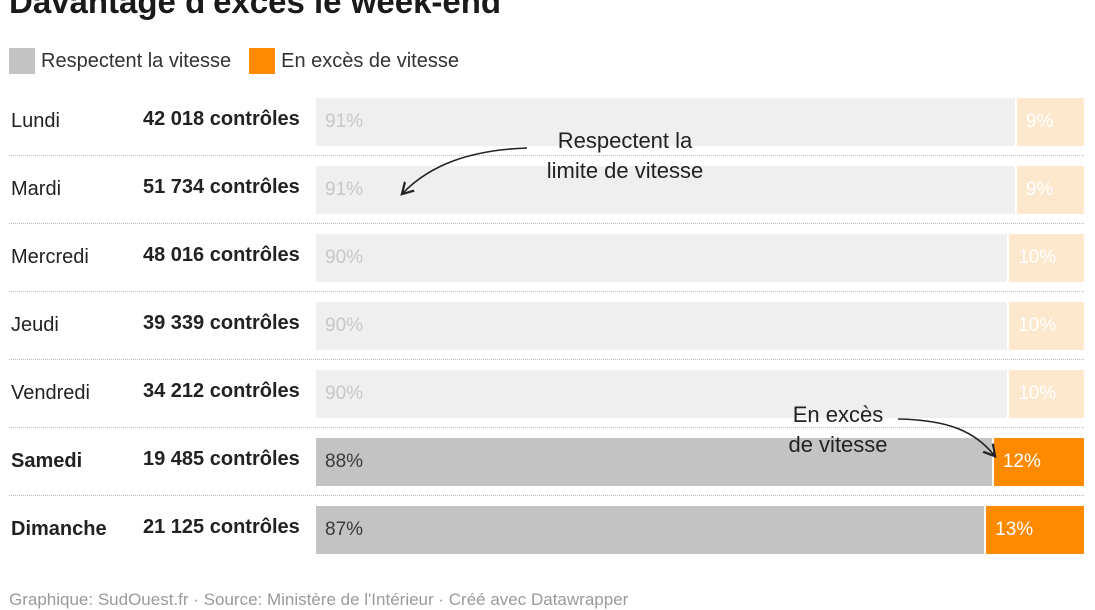 Image resolution: width=1095 pixels, height=610 pixels. Describe the element at coordinates (344, 529) in the screenshot. I see `bar-value-label: 87%` at that location.